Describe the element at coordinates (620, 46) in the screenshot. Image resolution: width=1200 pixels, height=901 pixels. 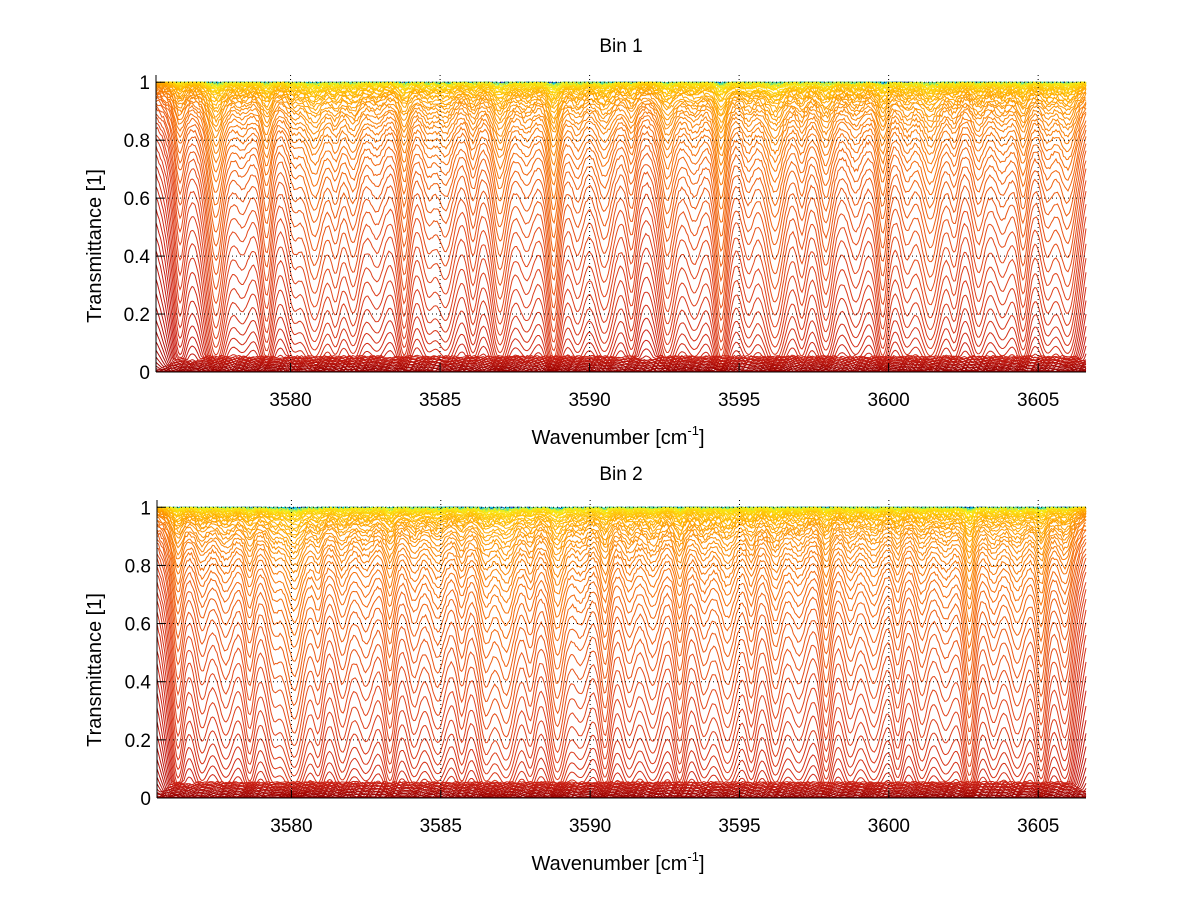
I see `subplot-title: Bin 1` at that location.